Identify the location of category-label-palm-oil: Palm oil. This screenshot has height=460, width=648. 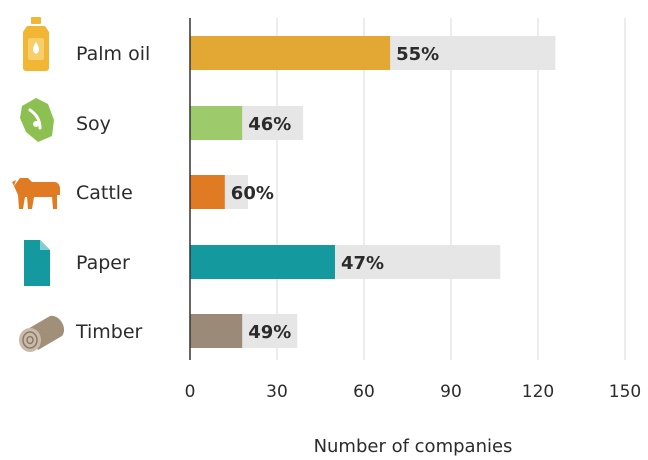
(113, 54).